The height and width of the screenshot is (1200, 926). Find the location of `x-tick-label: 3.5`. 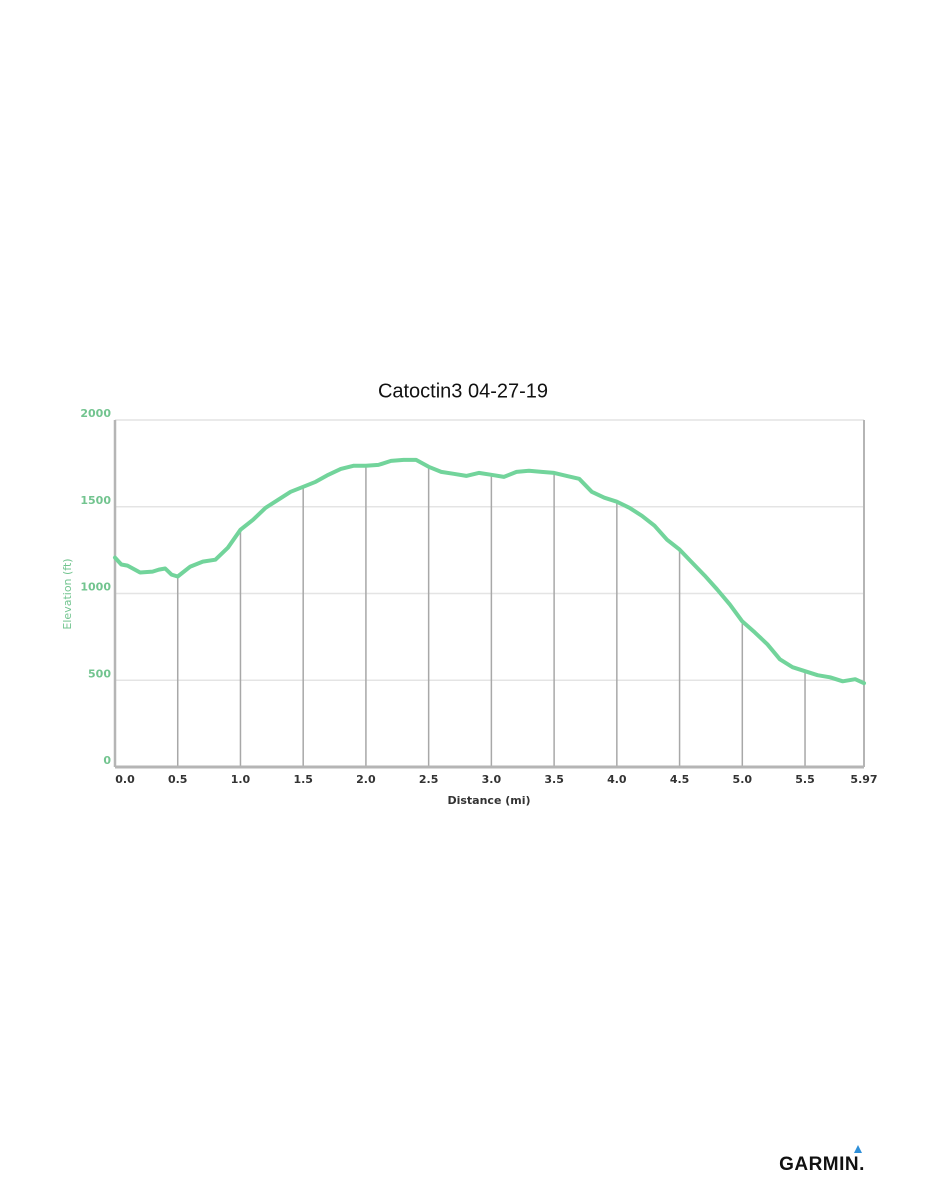

x-tick-label: 3.5 is located at coordinates (554, 779).